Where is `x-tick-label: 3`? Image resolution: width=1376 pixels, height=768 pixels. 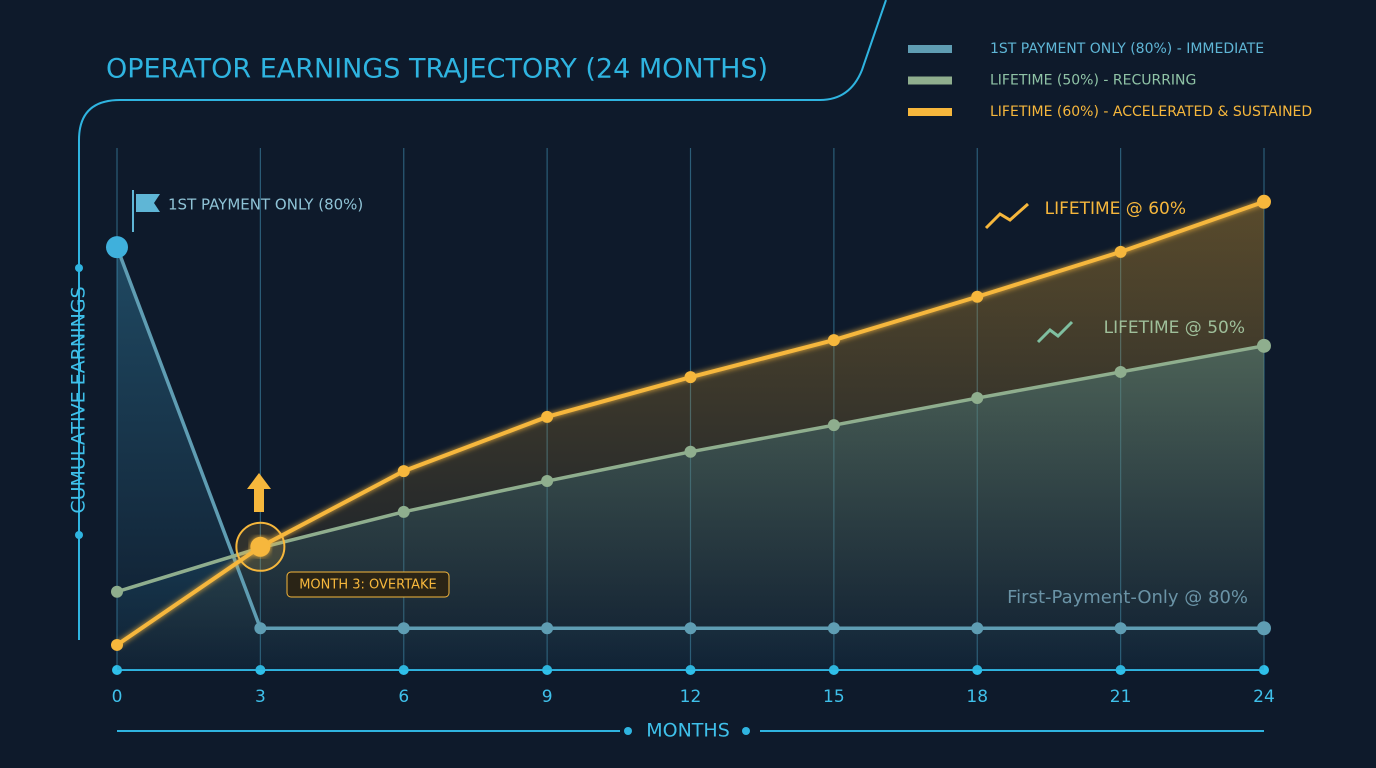 x-tick-label: 3 is located at coordinates (260, 697).